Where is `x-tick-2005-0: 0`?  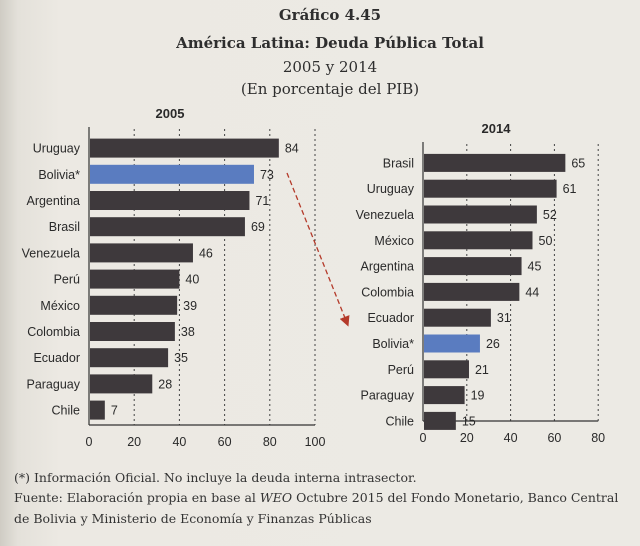 x-tick-2005-0: 0 is located at coordinates (89, 442).